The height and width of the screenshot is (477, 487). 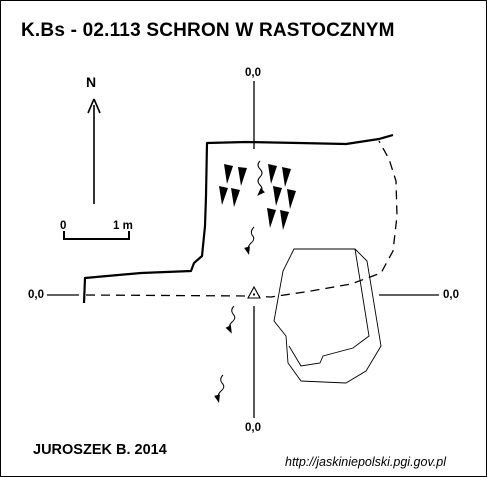 I want to click on rubble-symbols, so click(x=257, y=197).